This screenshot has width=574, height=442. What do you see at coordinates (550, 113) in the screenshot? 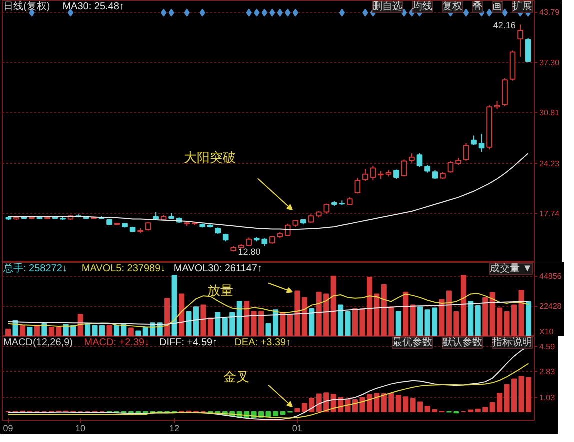
I see `y-tick-label: 30.81` at bounding box center [550, 113].